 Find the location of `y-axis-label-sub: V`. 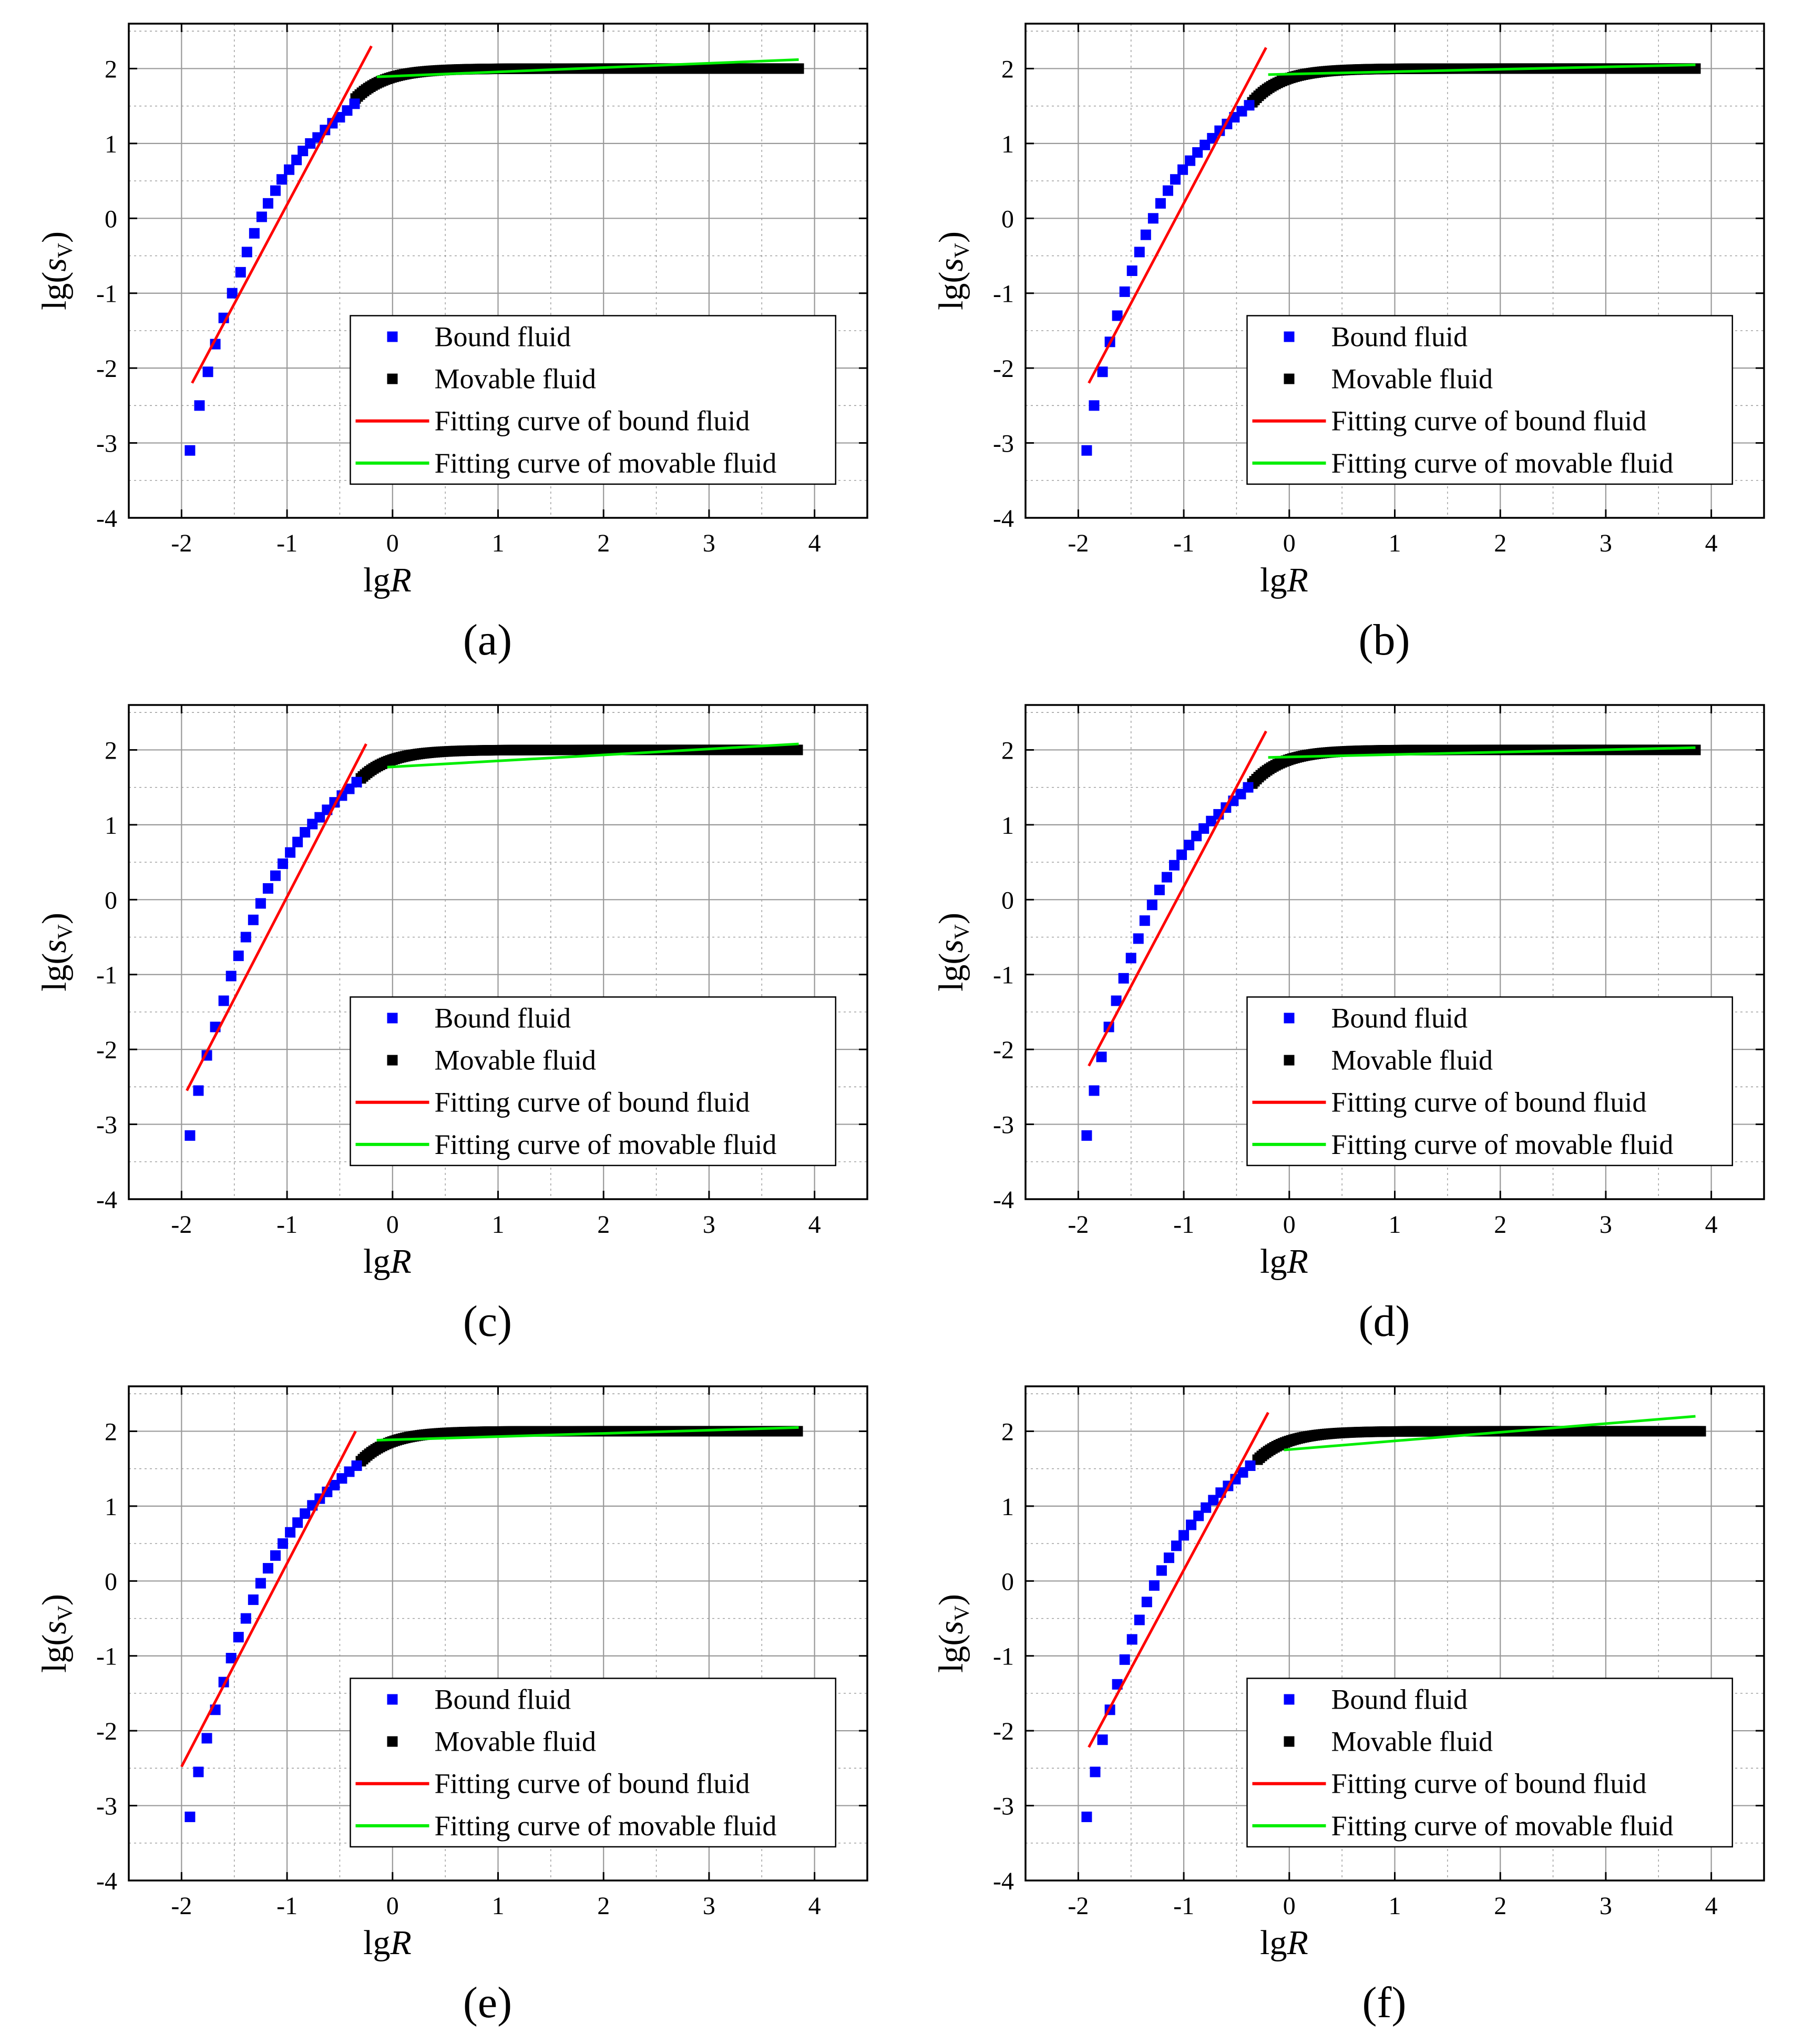

y-axis-label-sub: V is located at coordinates (962, 250).